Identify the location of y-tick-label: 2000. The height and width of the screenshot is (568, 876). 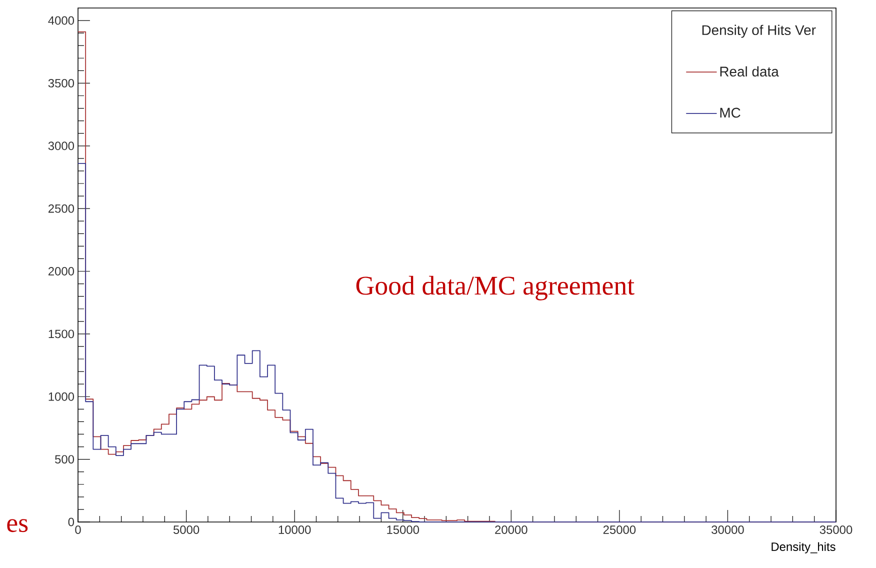
(61, 271).